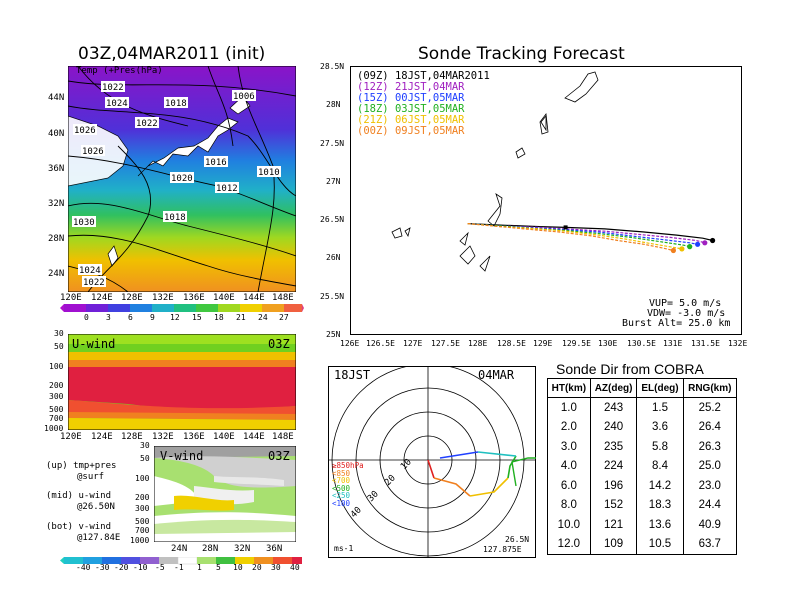 The image size is (792, 612). I want to click on vwind-cb-tick: 40, so click(295, 567).